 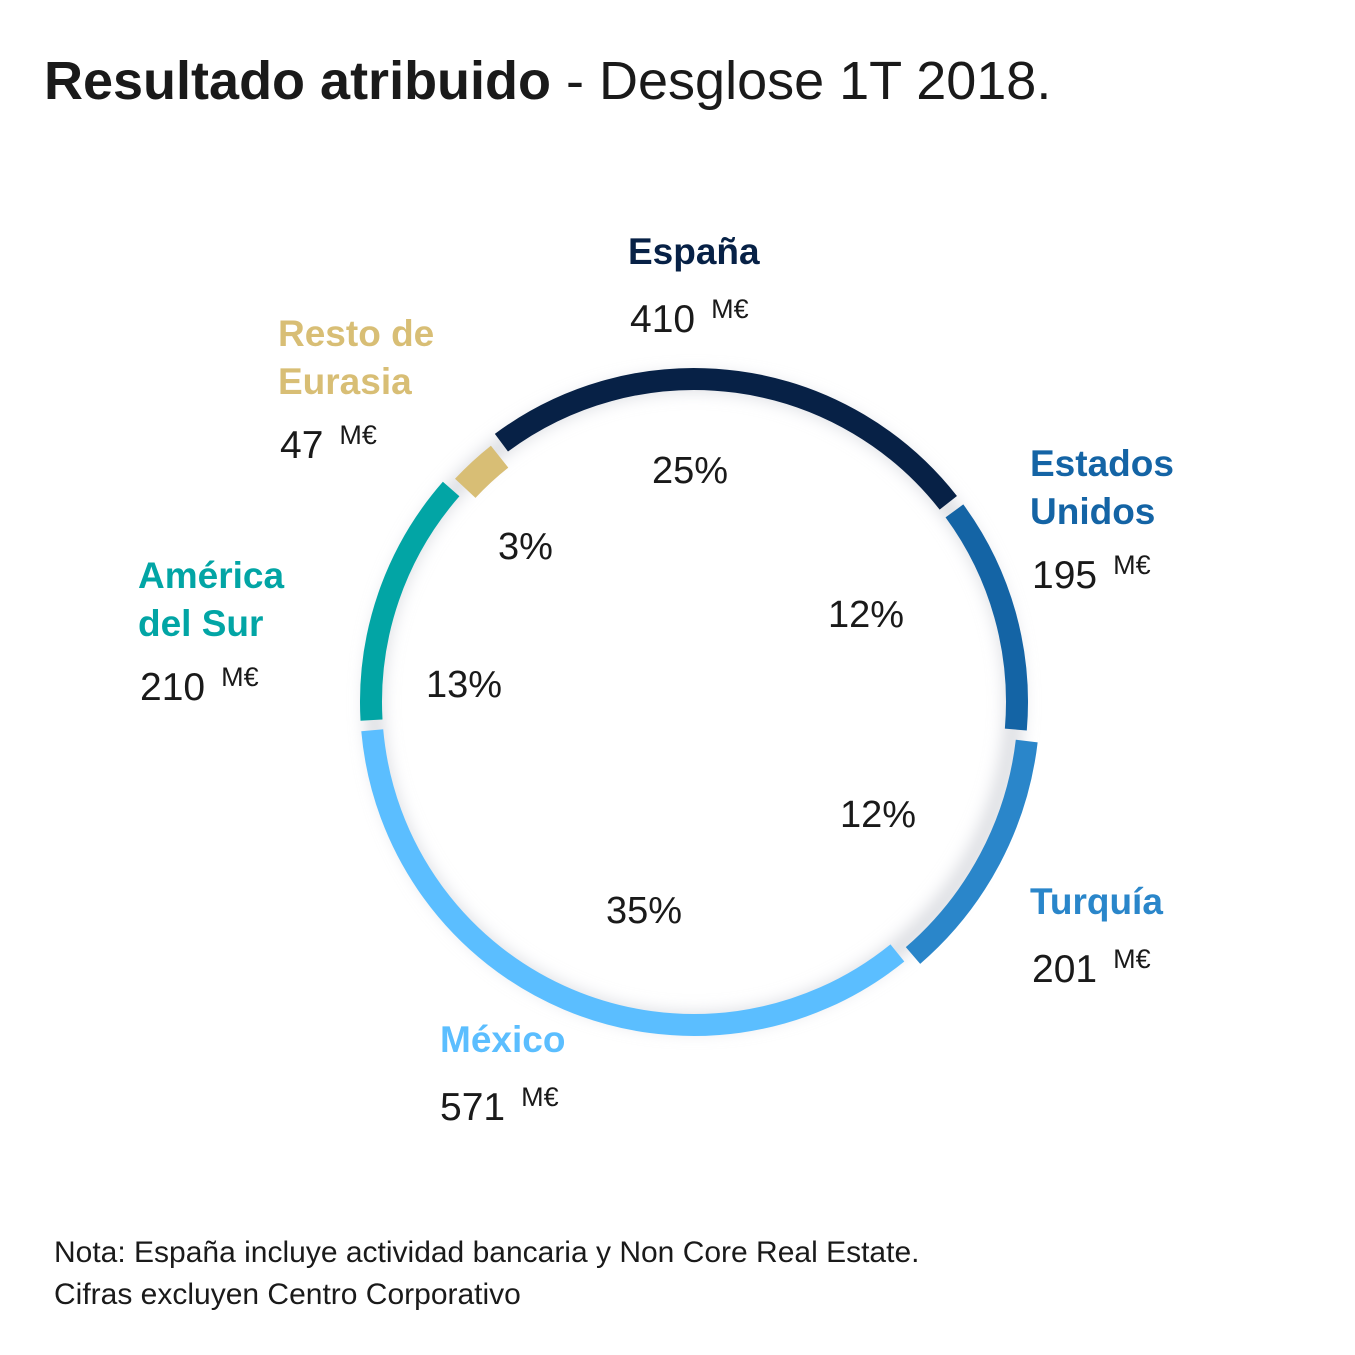 What do you see at coordinates (809, 81) in the screenshot?
I see `chart-title-rest: - Desglose 1T 2018.` at bounding box center [809, 81].